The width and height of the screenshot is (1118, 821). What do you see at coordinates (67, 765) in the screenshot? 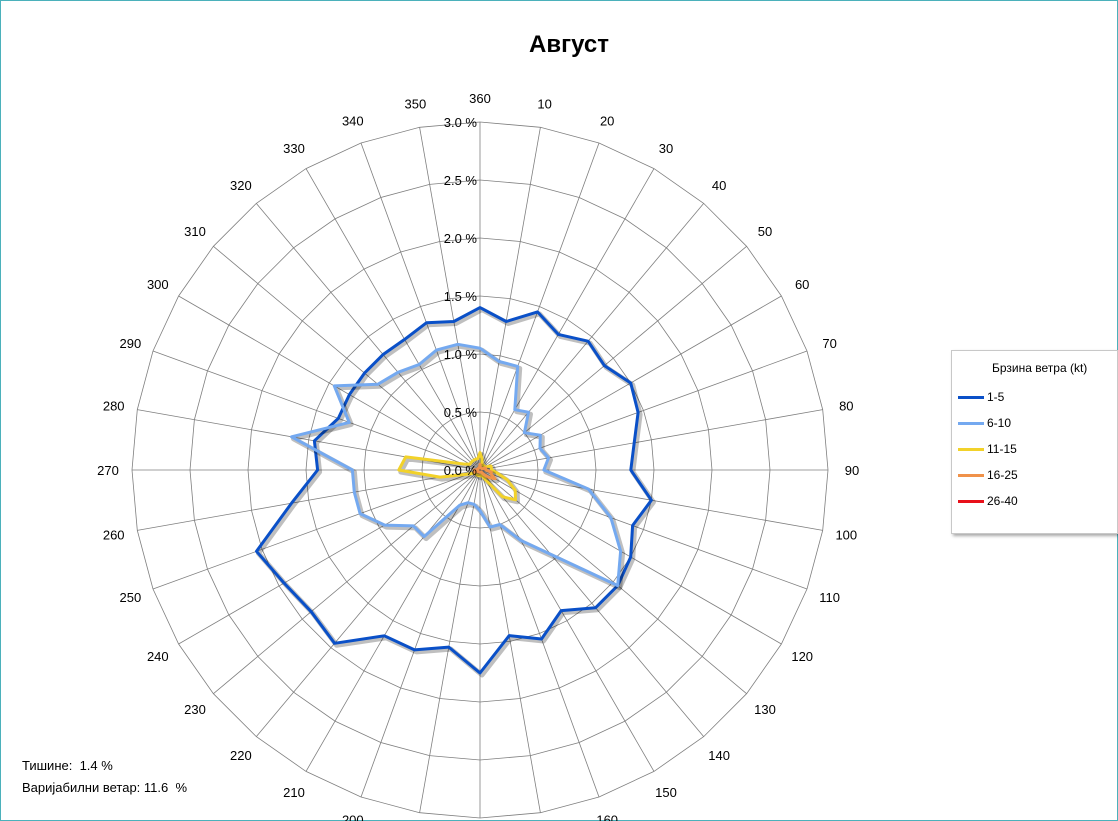
I see `calm-note: Тишине: 1.4 %` at bounding box center [67, 765].